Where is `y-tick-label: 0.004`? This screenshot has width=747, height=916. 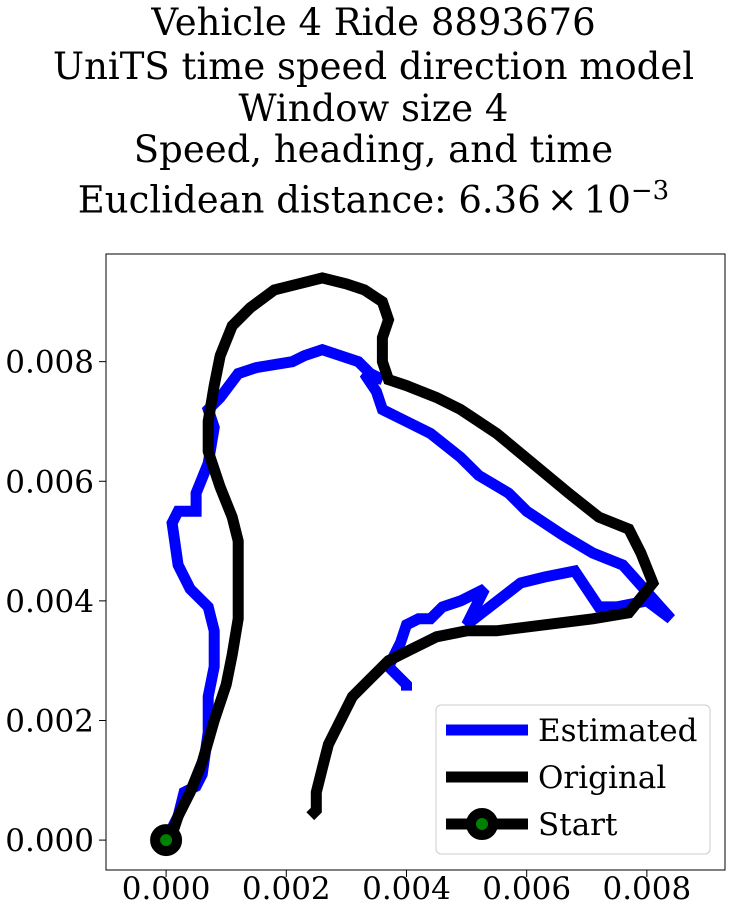 y-tick-label: 0.004 is located at coordinates (49, 602).